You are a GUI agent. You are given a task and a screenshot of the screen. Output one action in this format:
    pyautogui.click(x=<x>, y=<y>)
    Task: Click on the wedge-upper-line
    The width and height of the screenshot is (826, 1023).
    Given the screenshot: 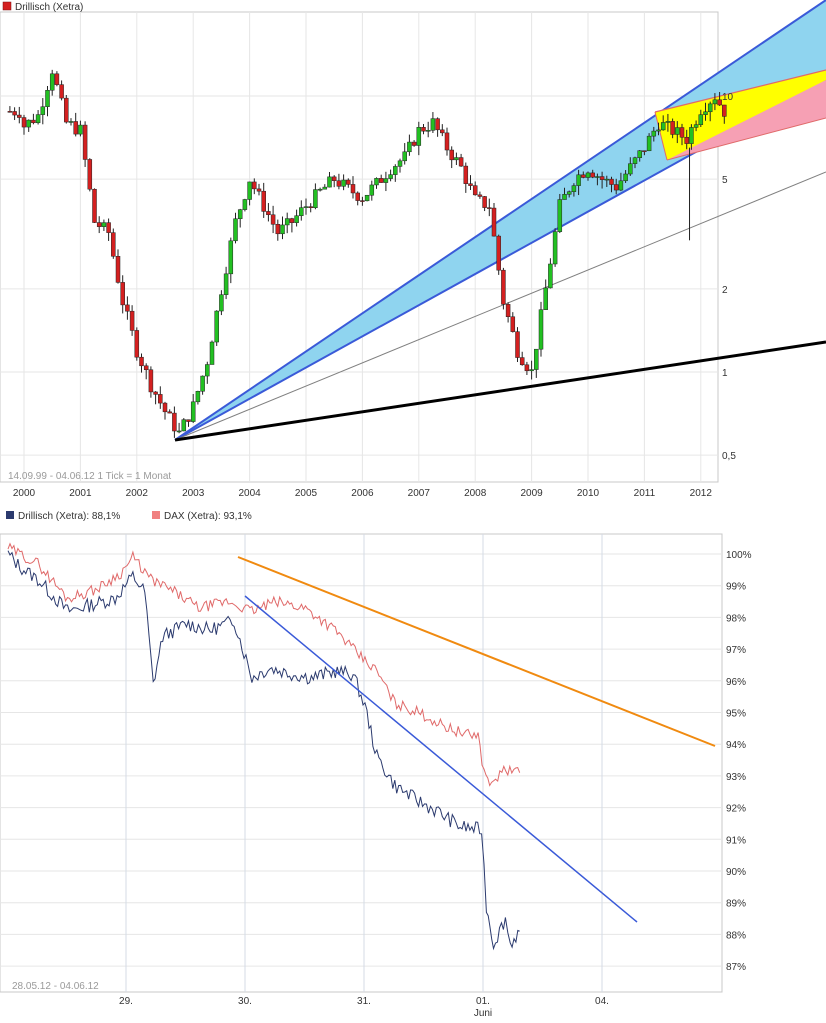 What is the action you would take?
    pyautogui.click(x=740, y=91)
    